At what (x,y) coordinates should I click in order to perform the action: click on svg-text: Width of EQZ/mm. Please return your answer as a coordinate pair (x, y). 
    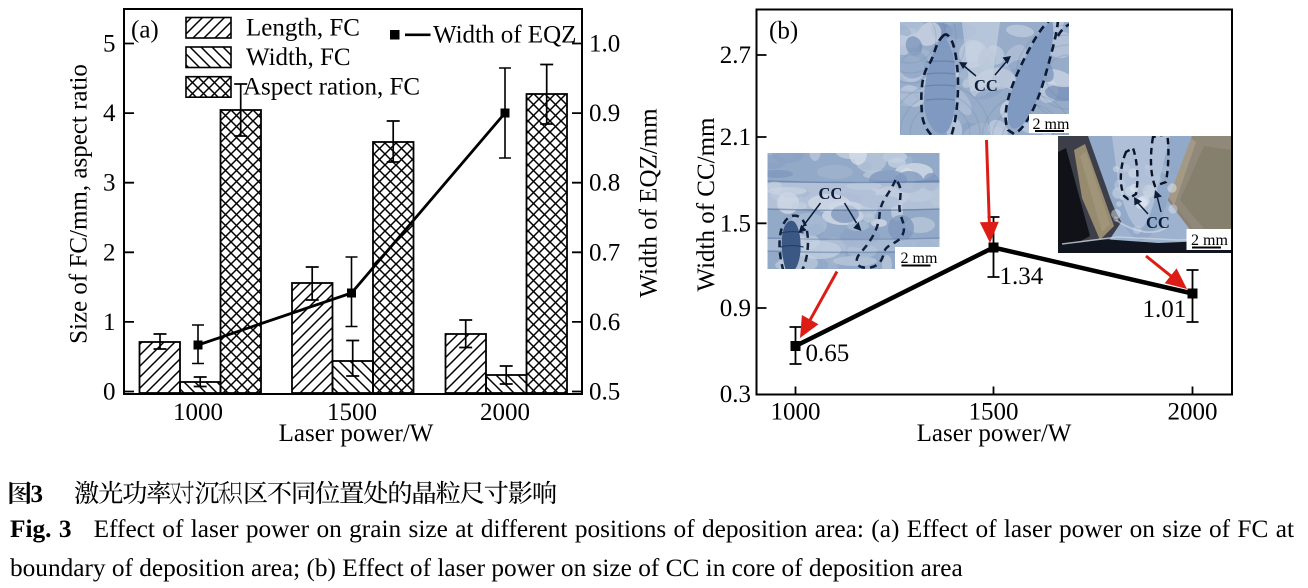
    Looking at the image, I should click on (649, 203).